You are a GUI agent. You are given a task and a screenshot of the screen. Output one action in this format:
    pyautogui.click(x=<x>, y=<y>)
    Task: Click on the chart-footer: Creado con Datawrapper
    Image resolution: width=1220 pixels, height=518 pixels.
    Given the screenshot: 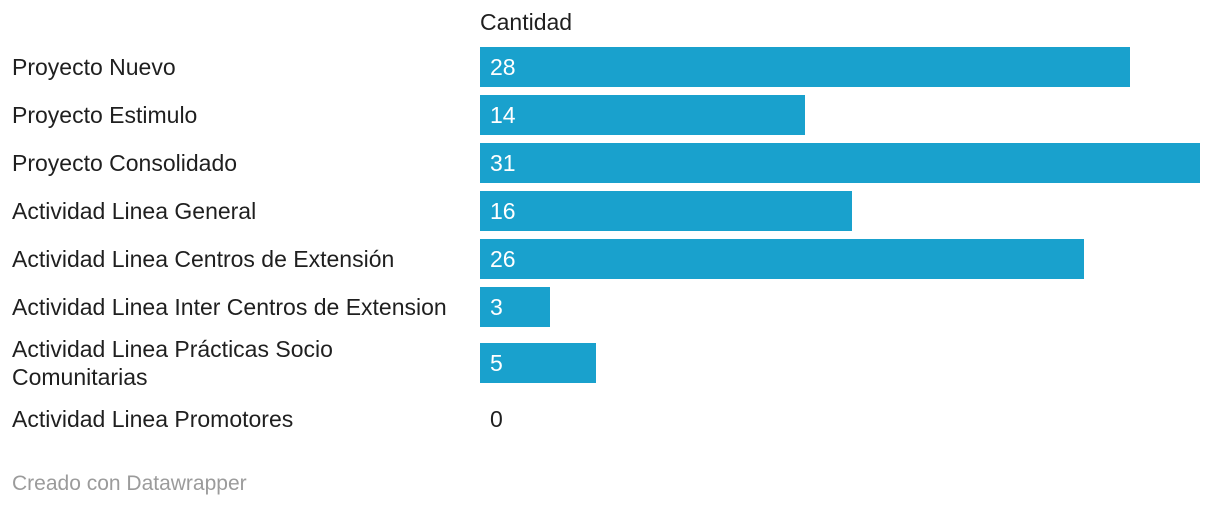 What is the action you would take?
    pyautogui.click(x=610, y=484)
    